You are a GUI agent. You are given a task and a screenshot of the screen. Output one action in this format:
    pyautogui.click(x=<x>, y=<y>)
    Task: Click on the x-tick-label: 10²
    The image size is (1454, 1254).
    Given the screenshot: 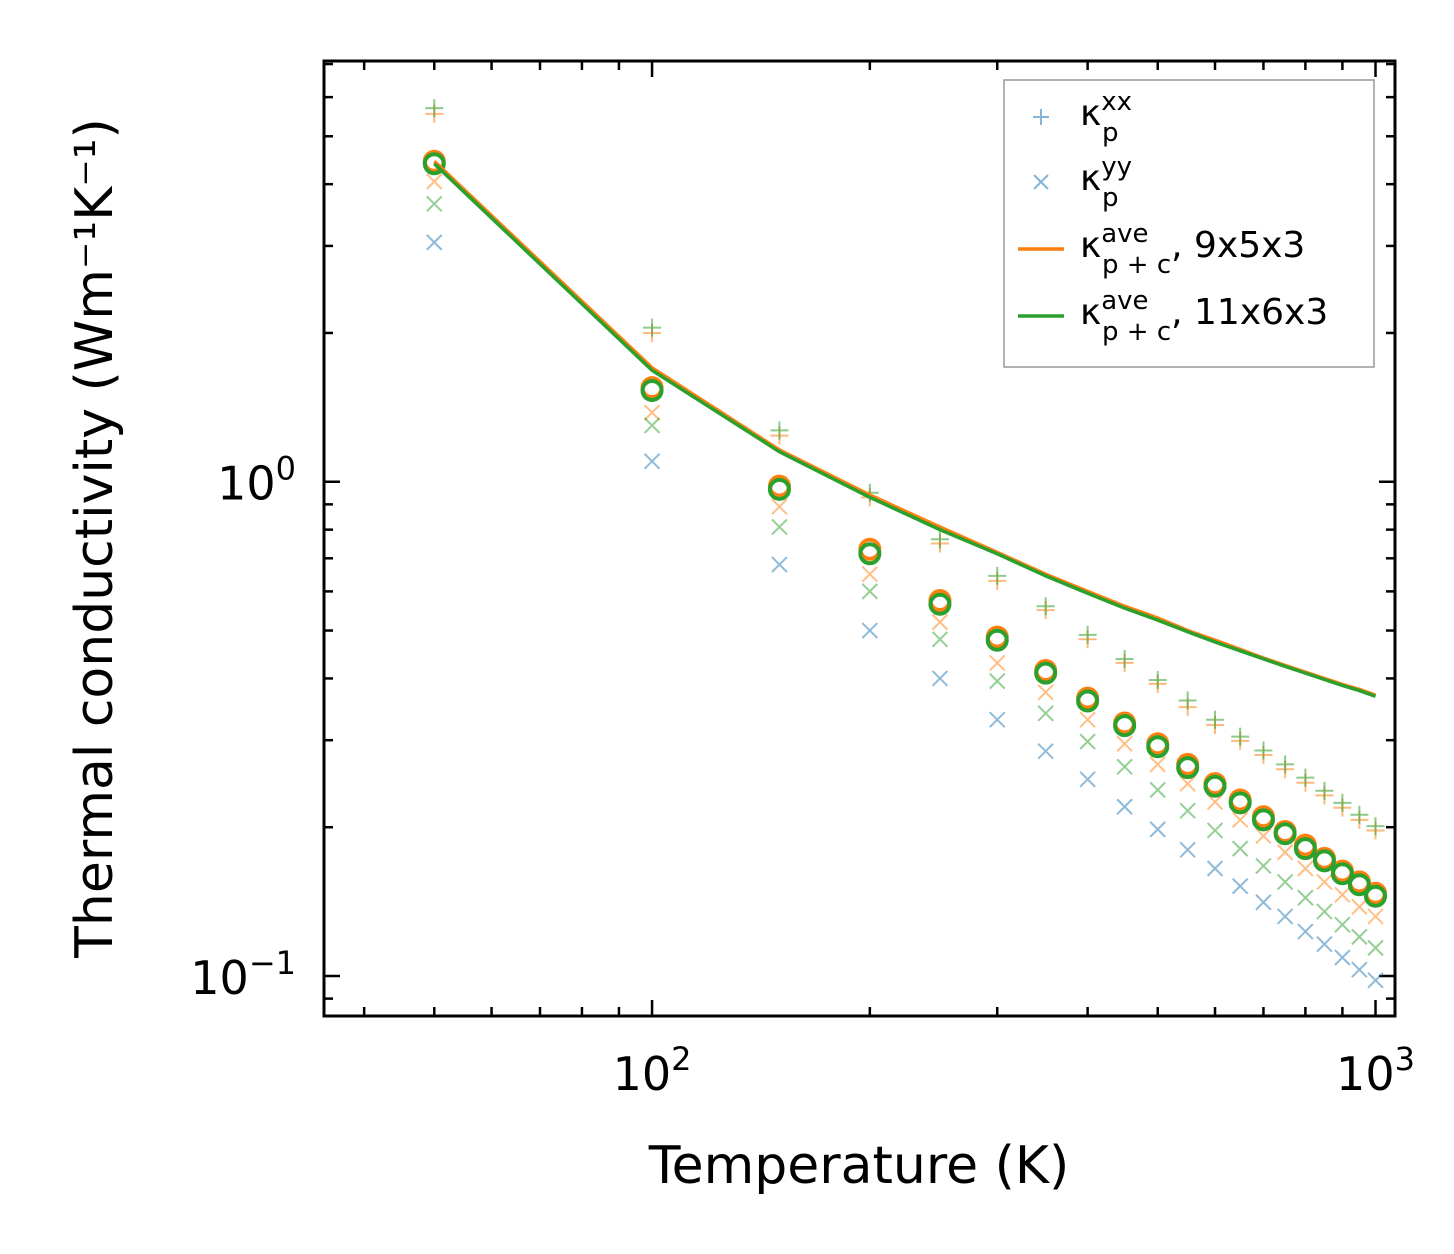 What is the action you would take?
    pyautogui.click(x=652, y=1070)
    